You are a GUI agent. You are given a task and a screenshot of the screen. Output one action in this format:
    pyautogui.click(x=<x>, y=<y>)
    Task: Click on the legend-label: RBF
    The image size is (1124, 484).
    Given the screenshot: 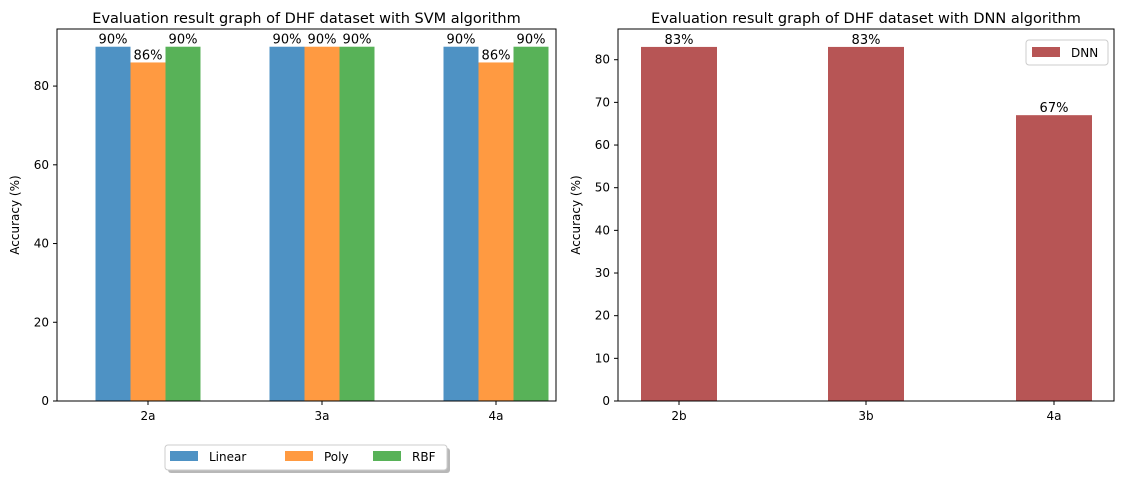 What is the action you would take?
    pyautogui.click(x=424, y=457)
    